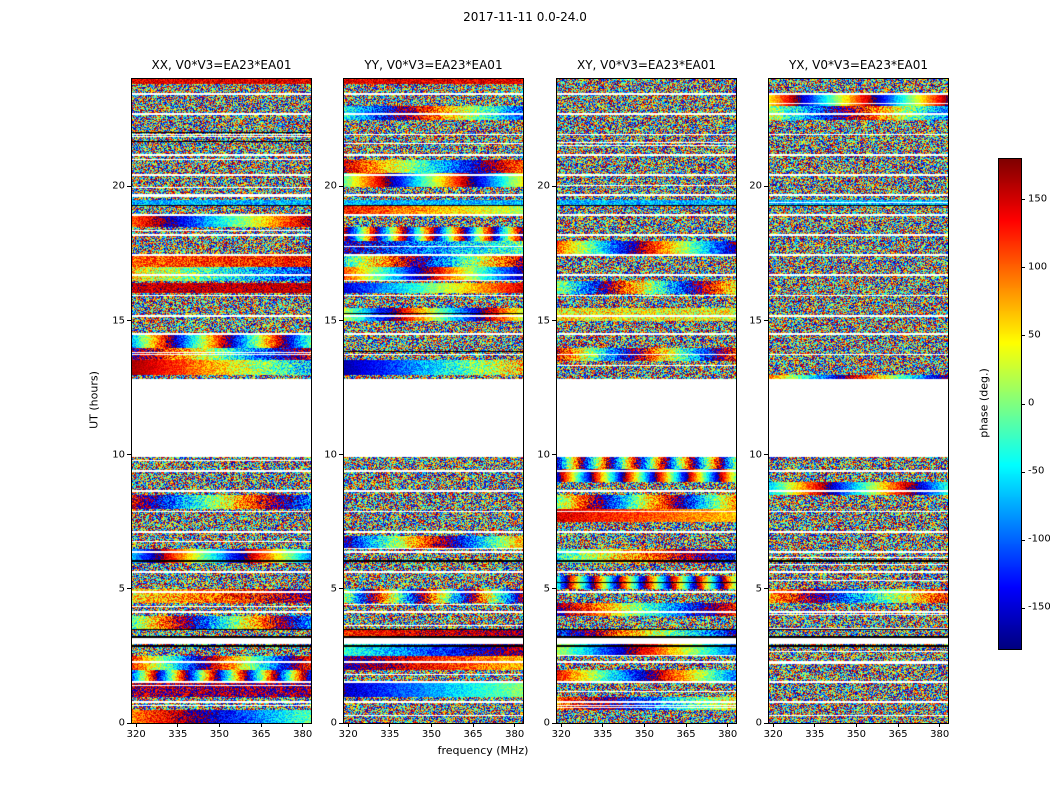  What do you see at coordinates (433, 65) in the screenshot?
I see `panel-title-yy: YY, V0*V3=EA23*EA01` at bounding box center [433, 65].